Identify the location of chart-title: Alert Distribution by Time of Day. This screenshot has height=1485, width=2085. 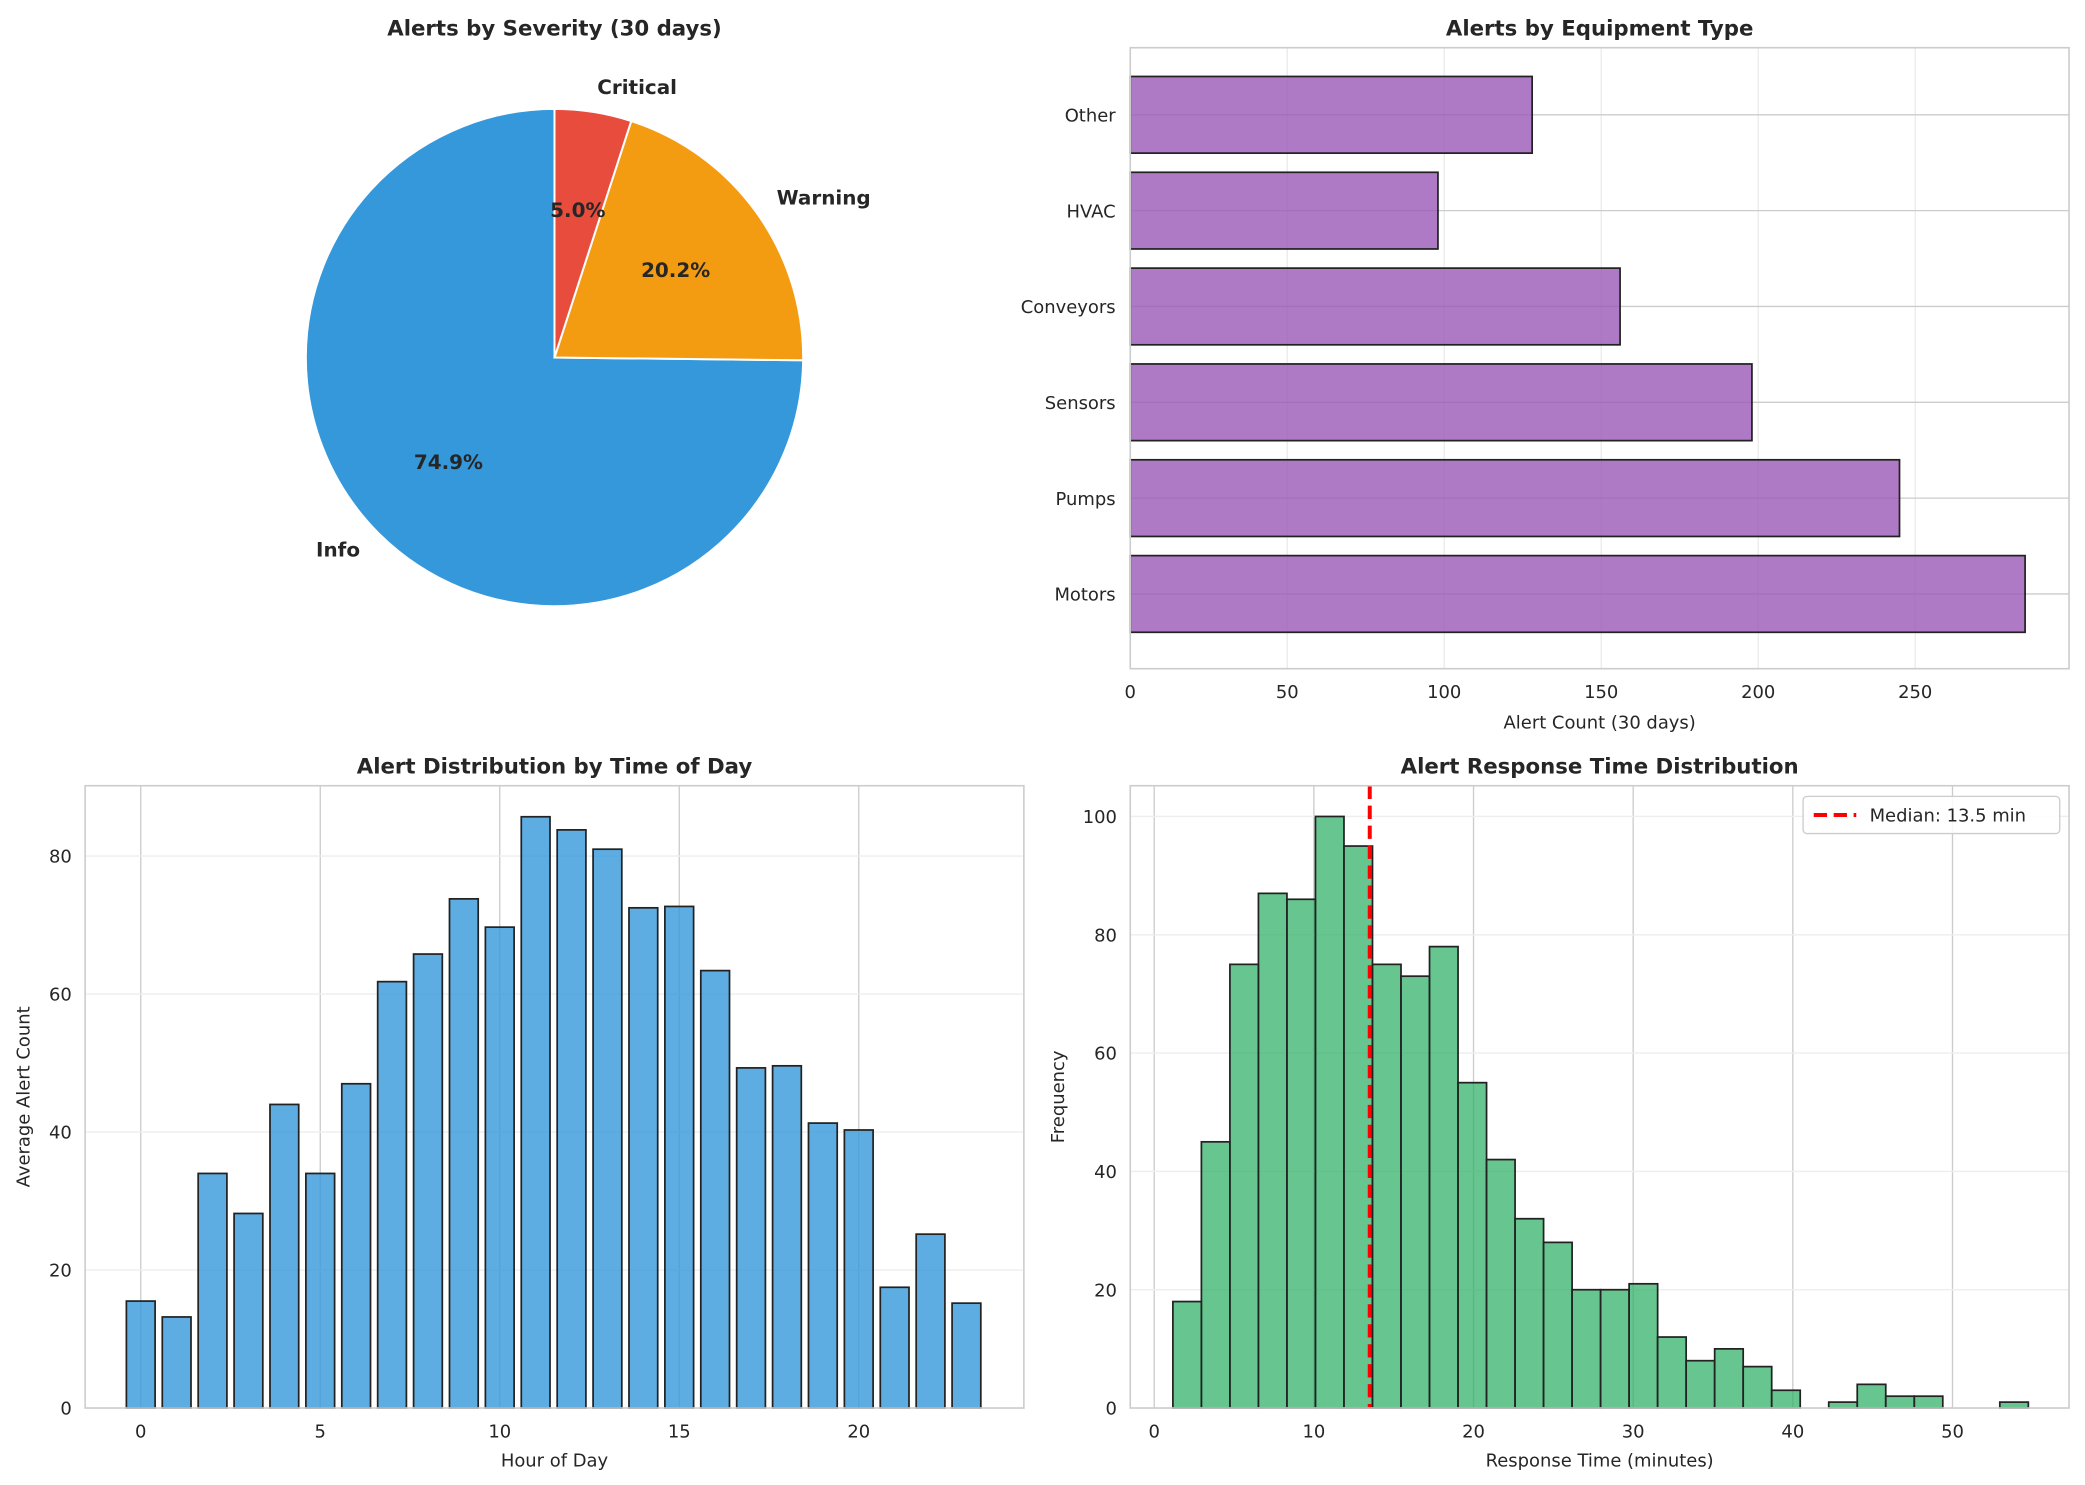
(555, 767).